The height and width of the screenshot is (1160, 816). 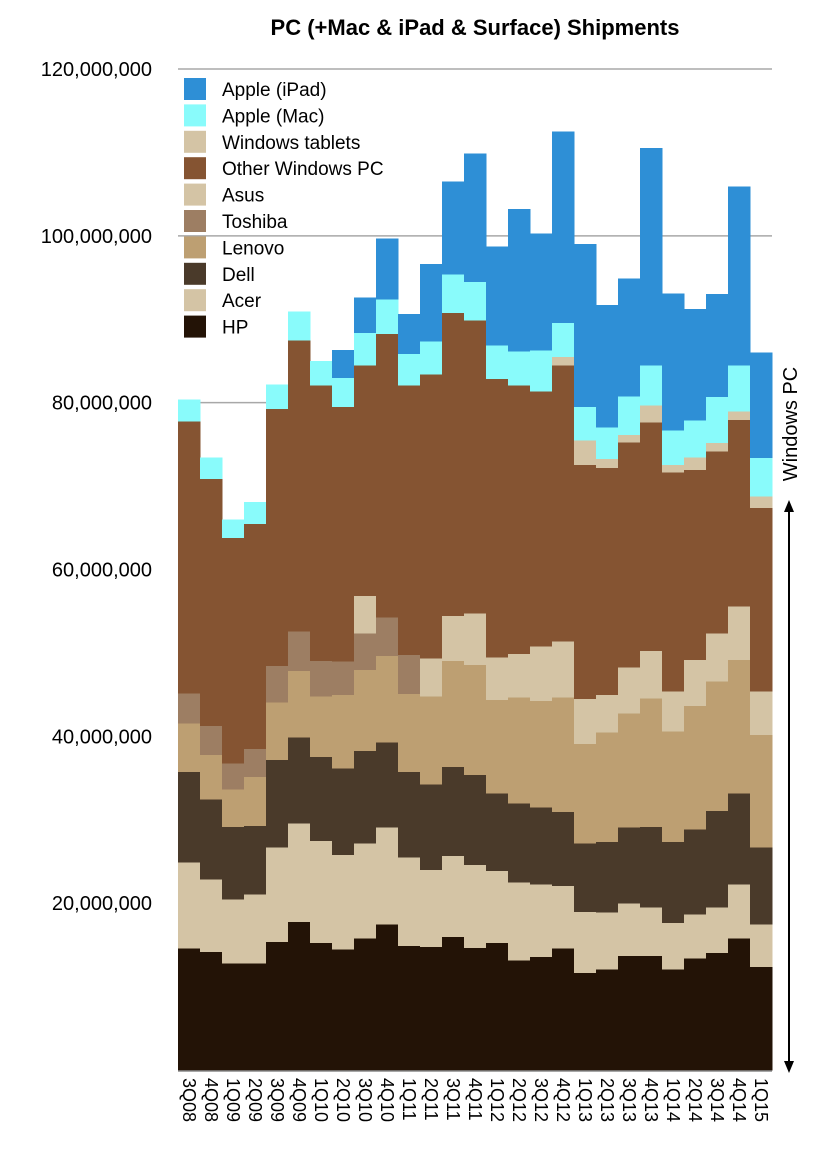 I want to click on legend-label: Dell, so click(x=238, y=275).